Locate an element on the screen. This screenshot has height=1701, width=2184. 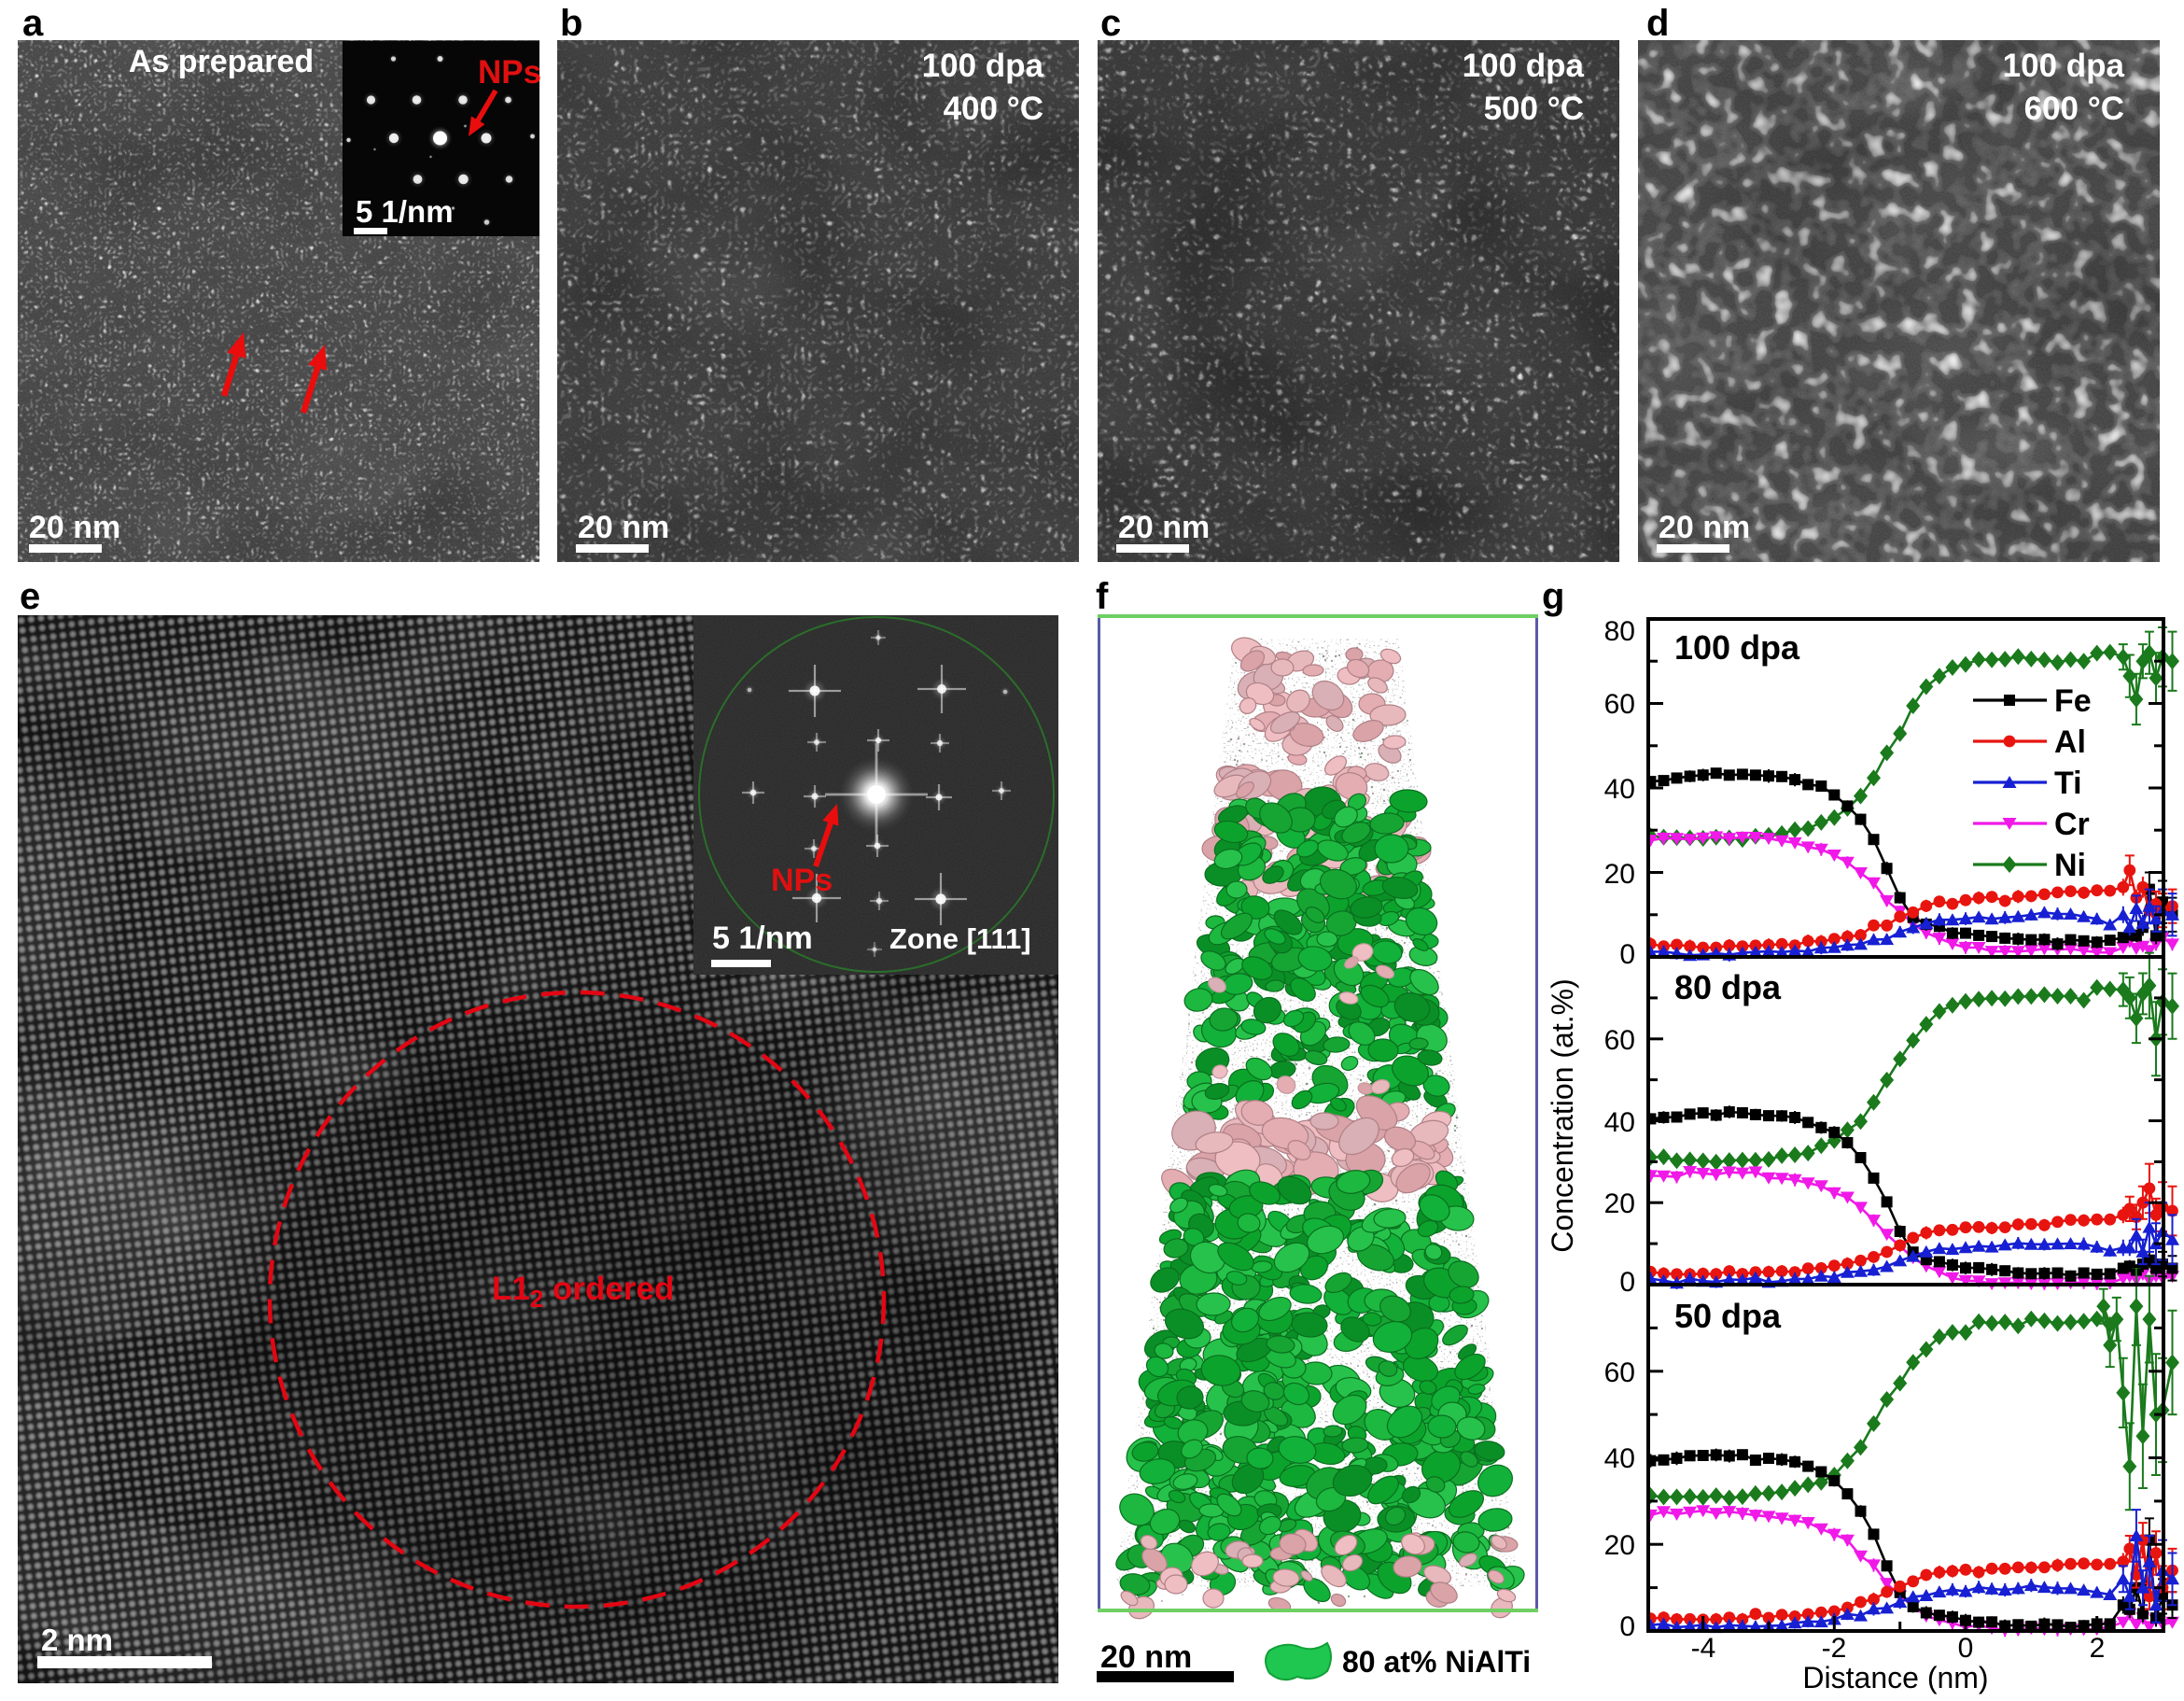
svg-text: -4 is located at coordinates (1703, 1648).